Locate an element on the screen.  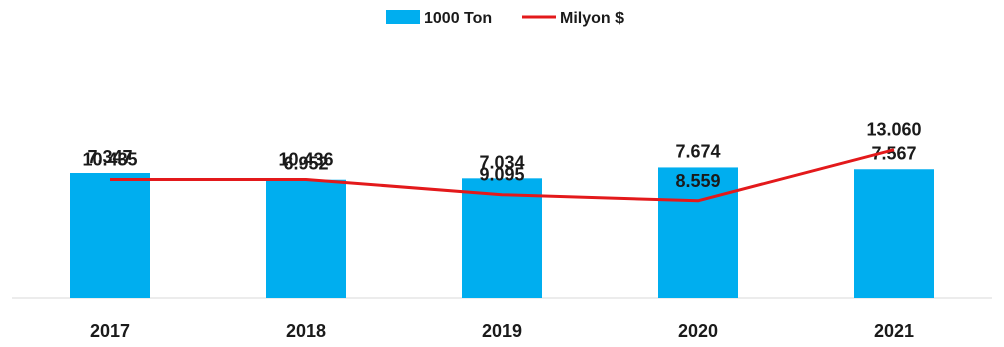
bar-2018 is located at coordinates (306, 238).